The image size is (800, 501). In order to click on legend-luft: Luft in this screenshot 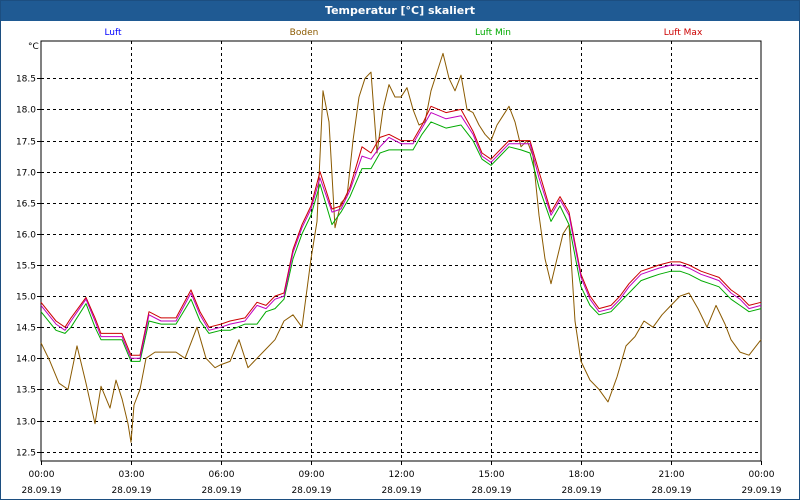, I will do `click(113, 33)`.